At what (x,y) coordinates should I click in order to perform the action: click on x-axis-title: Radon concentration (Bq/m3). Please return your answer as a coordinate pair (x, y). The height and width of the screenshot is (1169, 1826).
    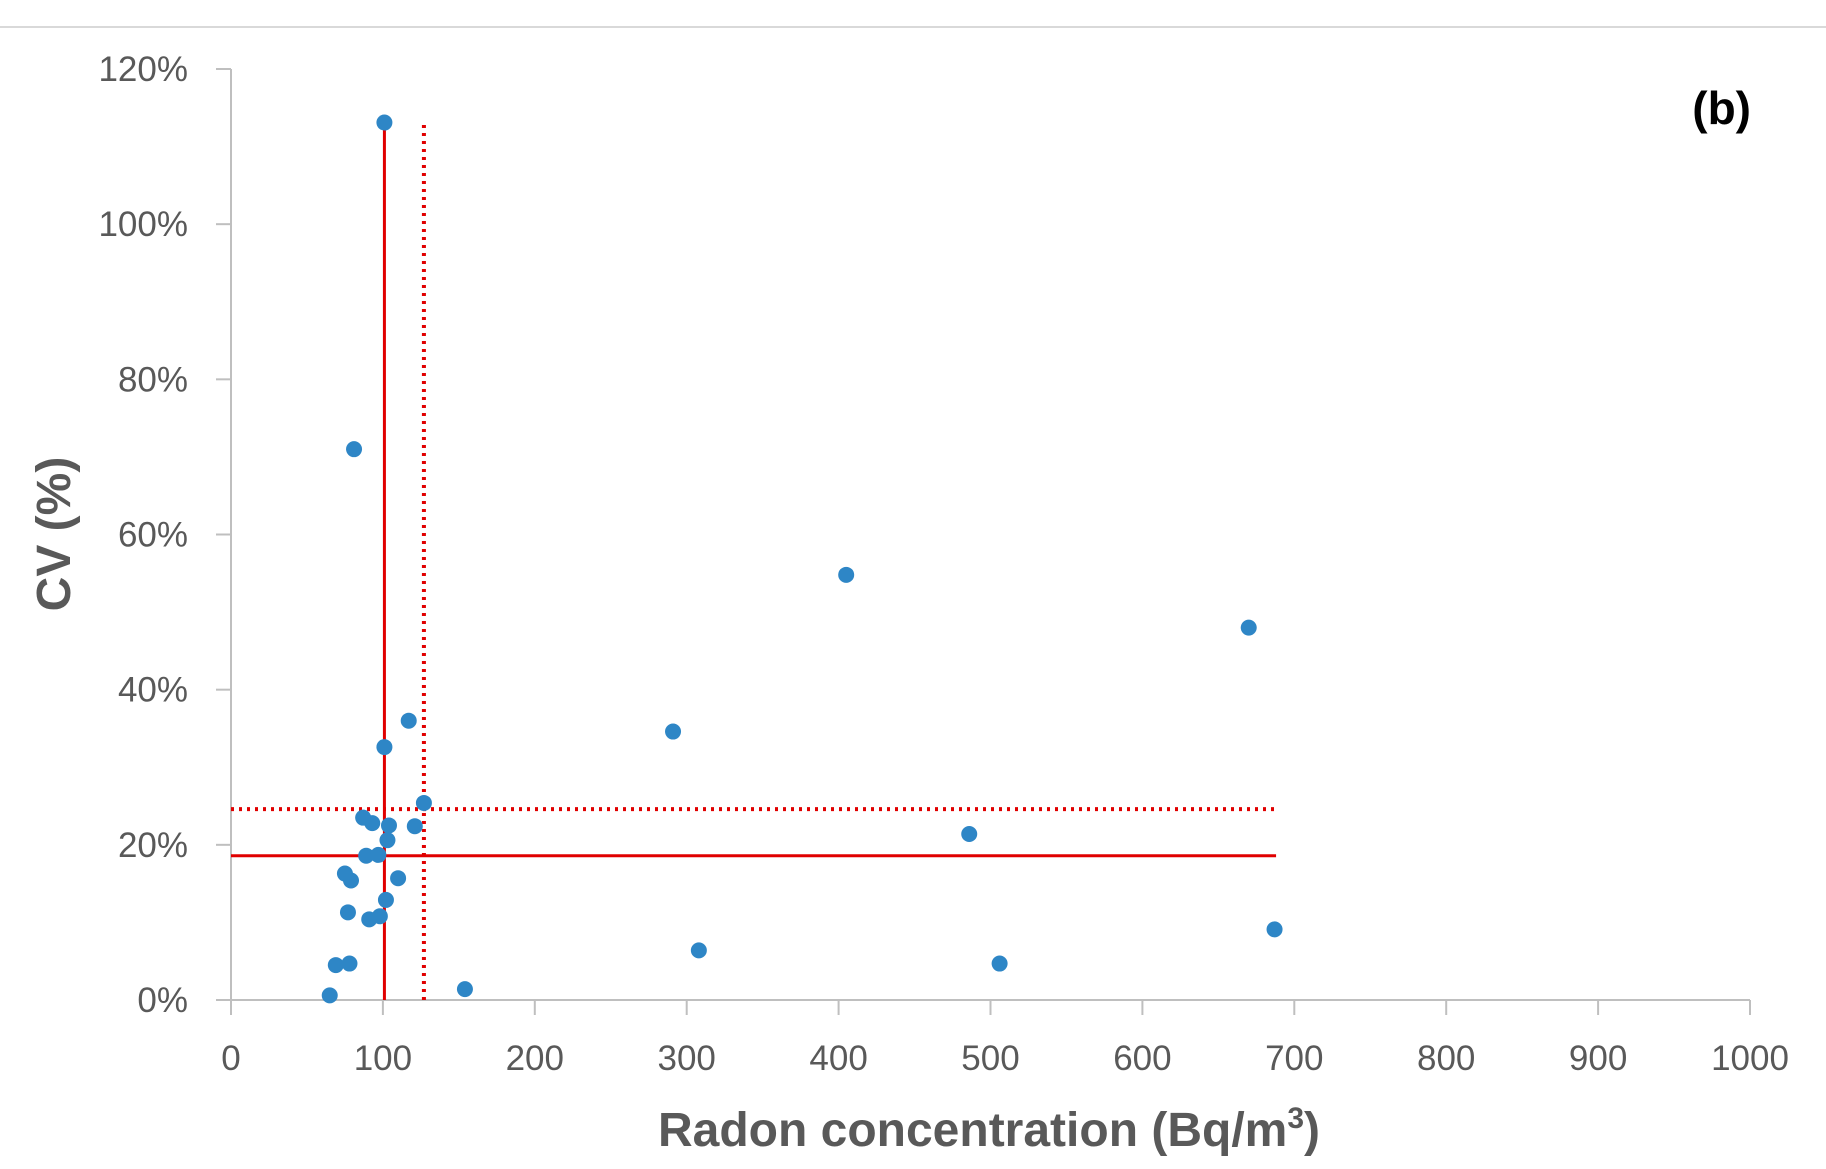
    Looking at the image, I should click on (989, 1129).